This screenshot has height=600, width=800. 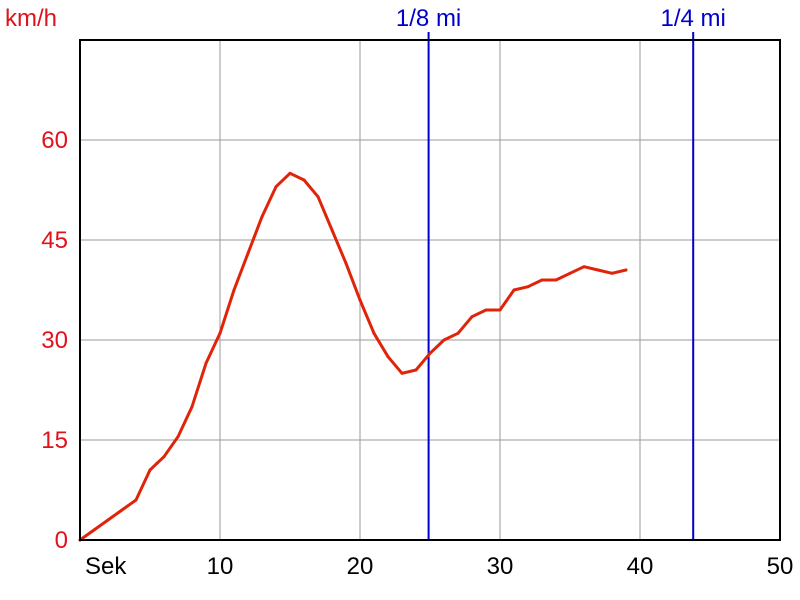 What do you see at coordinates (106, 566) in the screenshot?
I see `x-axis-unit-label: Sek` at bounding box center [106, 566].